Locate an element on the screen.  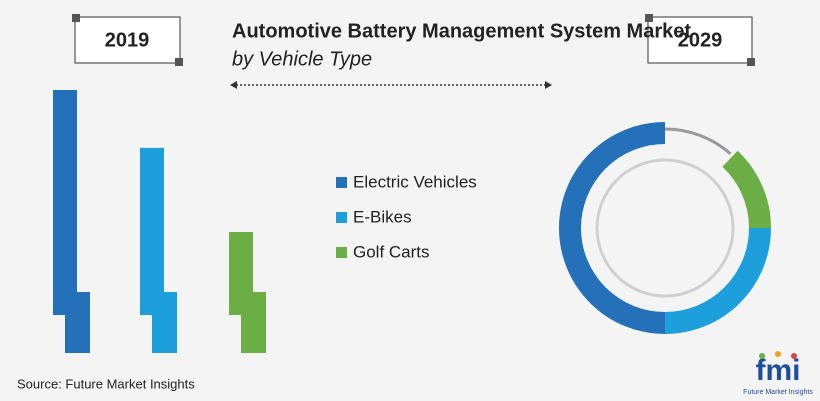
source: Source: Future Market Insights is located at coordinates (106, 383).